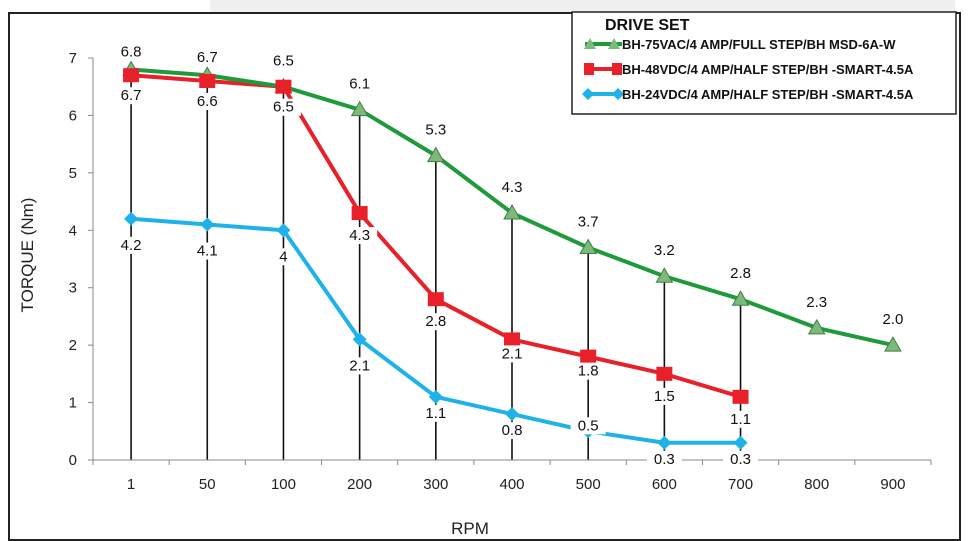 This screenshot has height=541, width=968. What do you see at coordinates (435, 484) in the screenshot?
I see `x-tick-label: 300` at bounding box center [435, 484].